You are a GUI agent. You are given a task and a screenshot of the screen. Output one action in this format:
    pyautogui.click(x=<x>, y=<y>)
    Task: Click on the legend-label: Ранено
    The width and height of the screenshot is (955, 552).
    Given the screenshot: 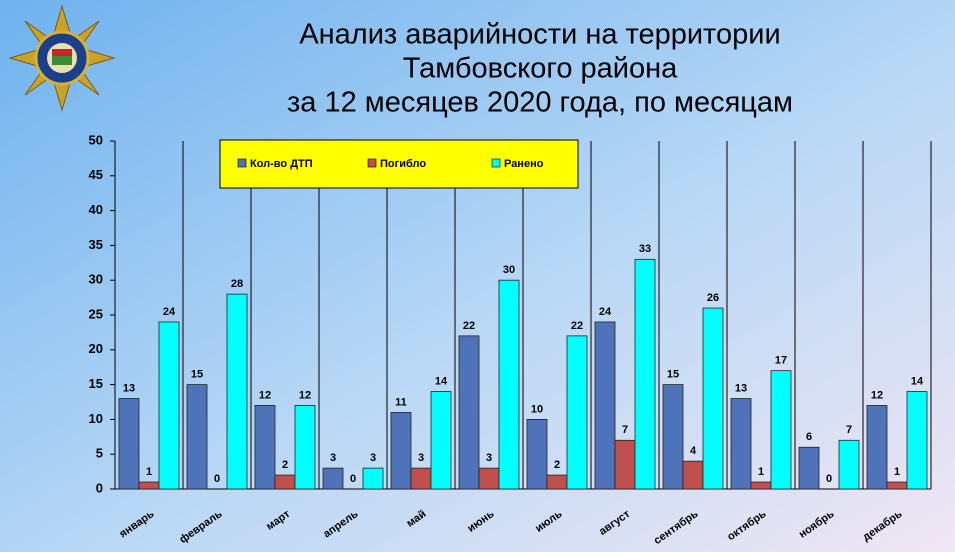 What is the action you would take?
    pyautogui.click(x=524, y=164)
    